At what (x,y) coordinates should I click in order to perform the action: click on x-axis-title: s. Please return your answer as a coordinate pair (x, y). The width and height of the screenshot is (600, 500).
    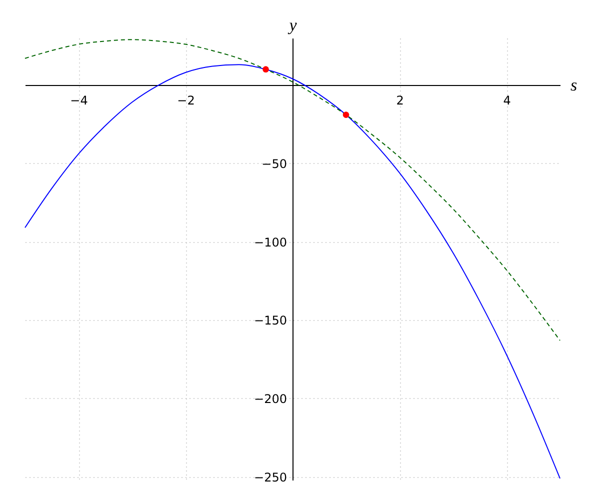
    Looking at the image, I should click on (574, 85).